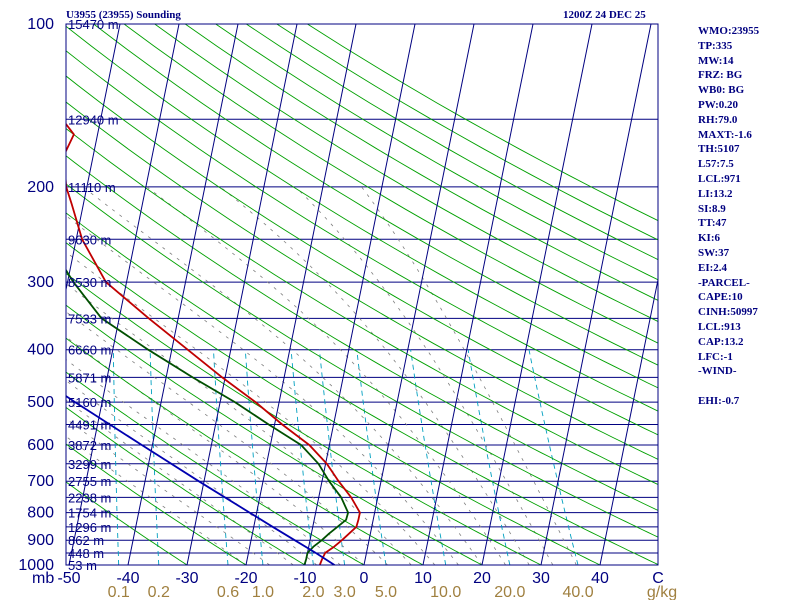 The height and width of the screenshot is (600, 800). I want to click on height-label: 2238 m, so click(89, 497).